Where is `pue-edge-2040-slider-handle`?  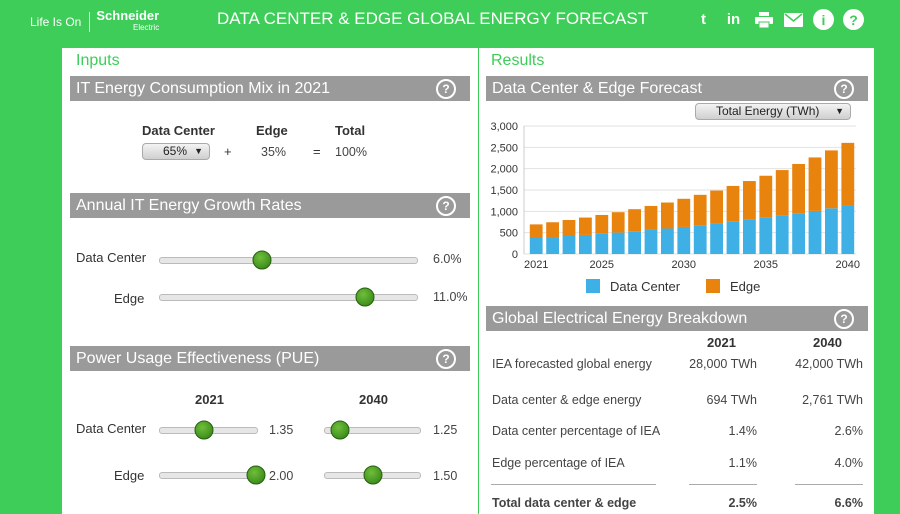
pue-edge-2040-slider-handle is located at coordinates (373, 475).